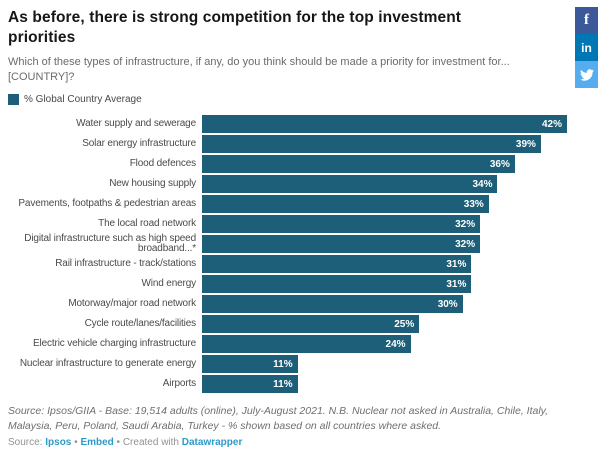  I want to click on chart-row: Wind energy 31%, so click(305, 284).